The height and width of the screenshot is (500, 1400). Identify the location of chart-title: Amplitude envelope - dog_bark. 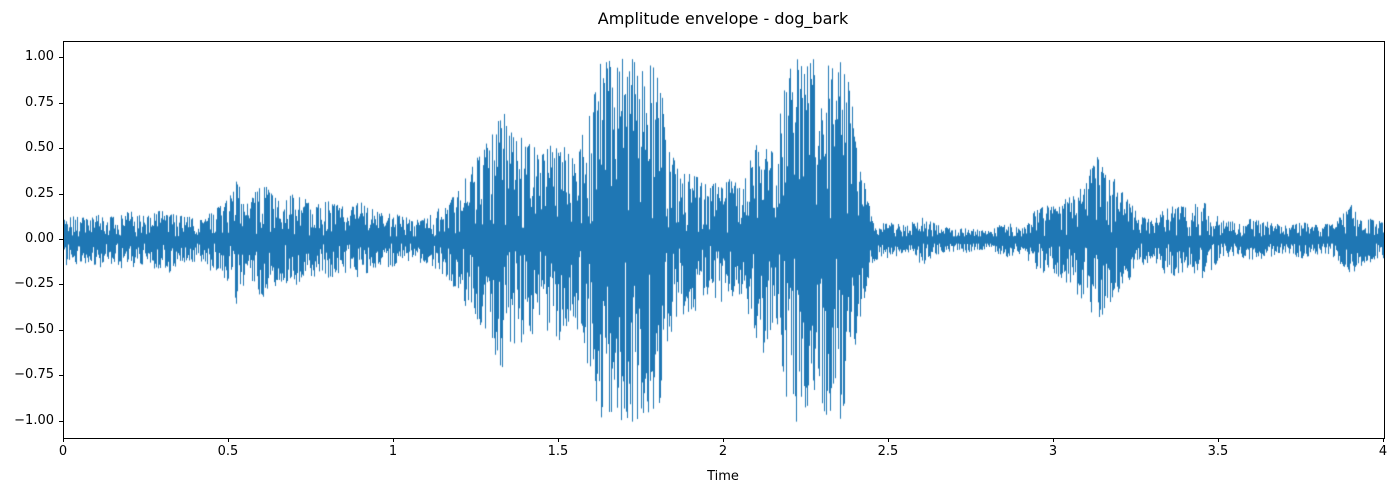
(723, 18).